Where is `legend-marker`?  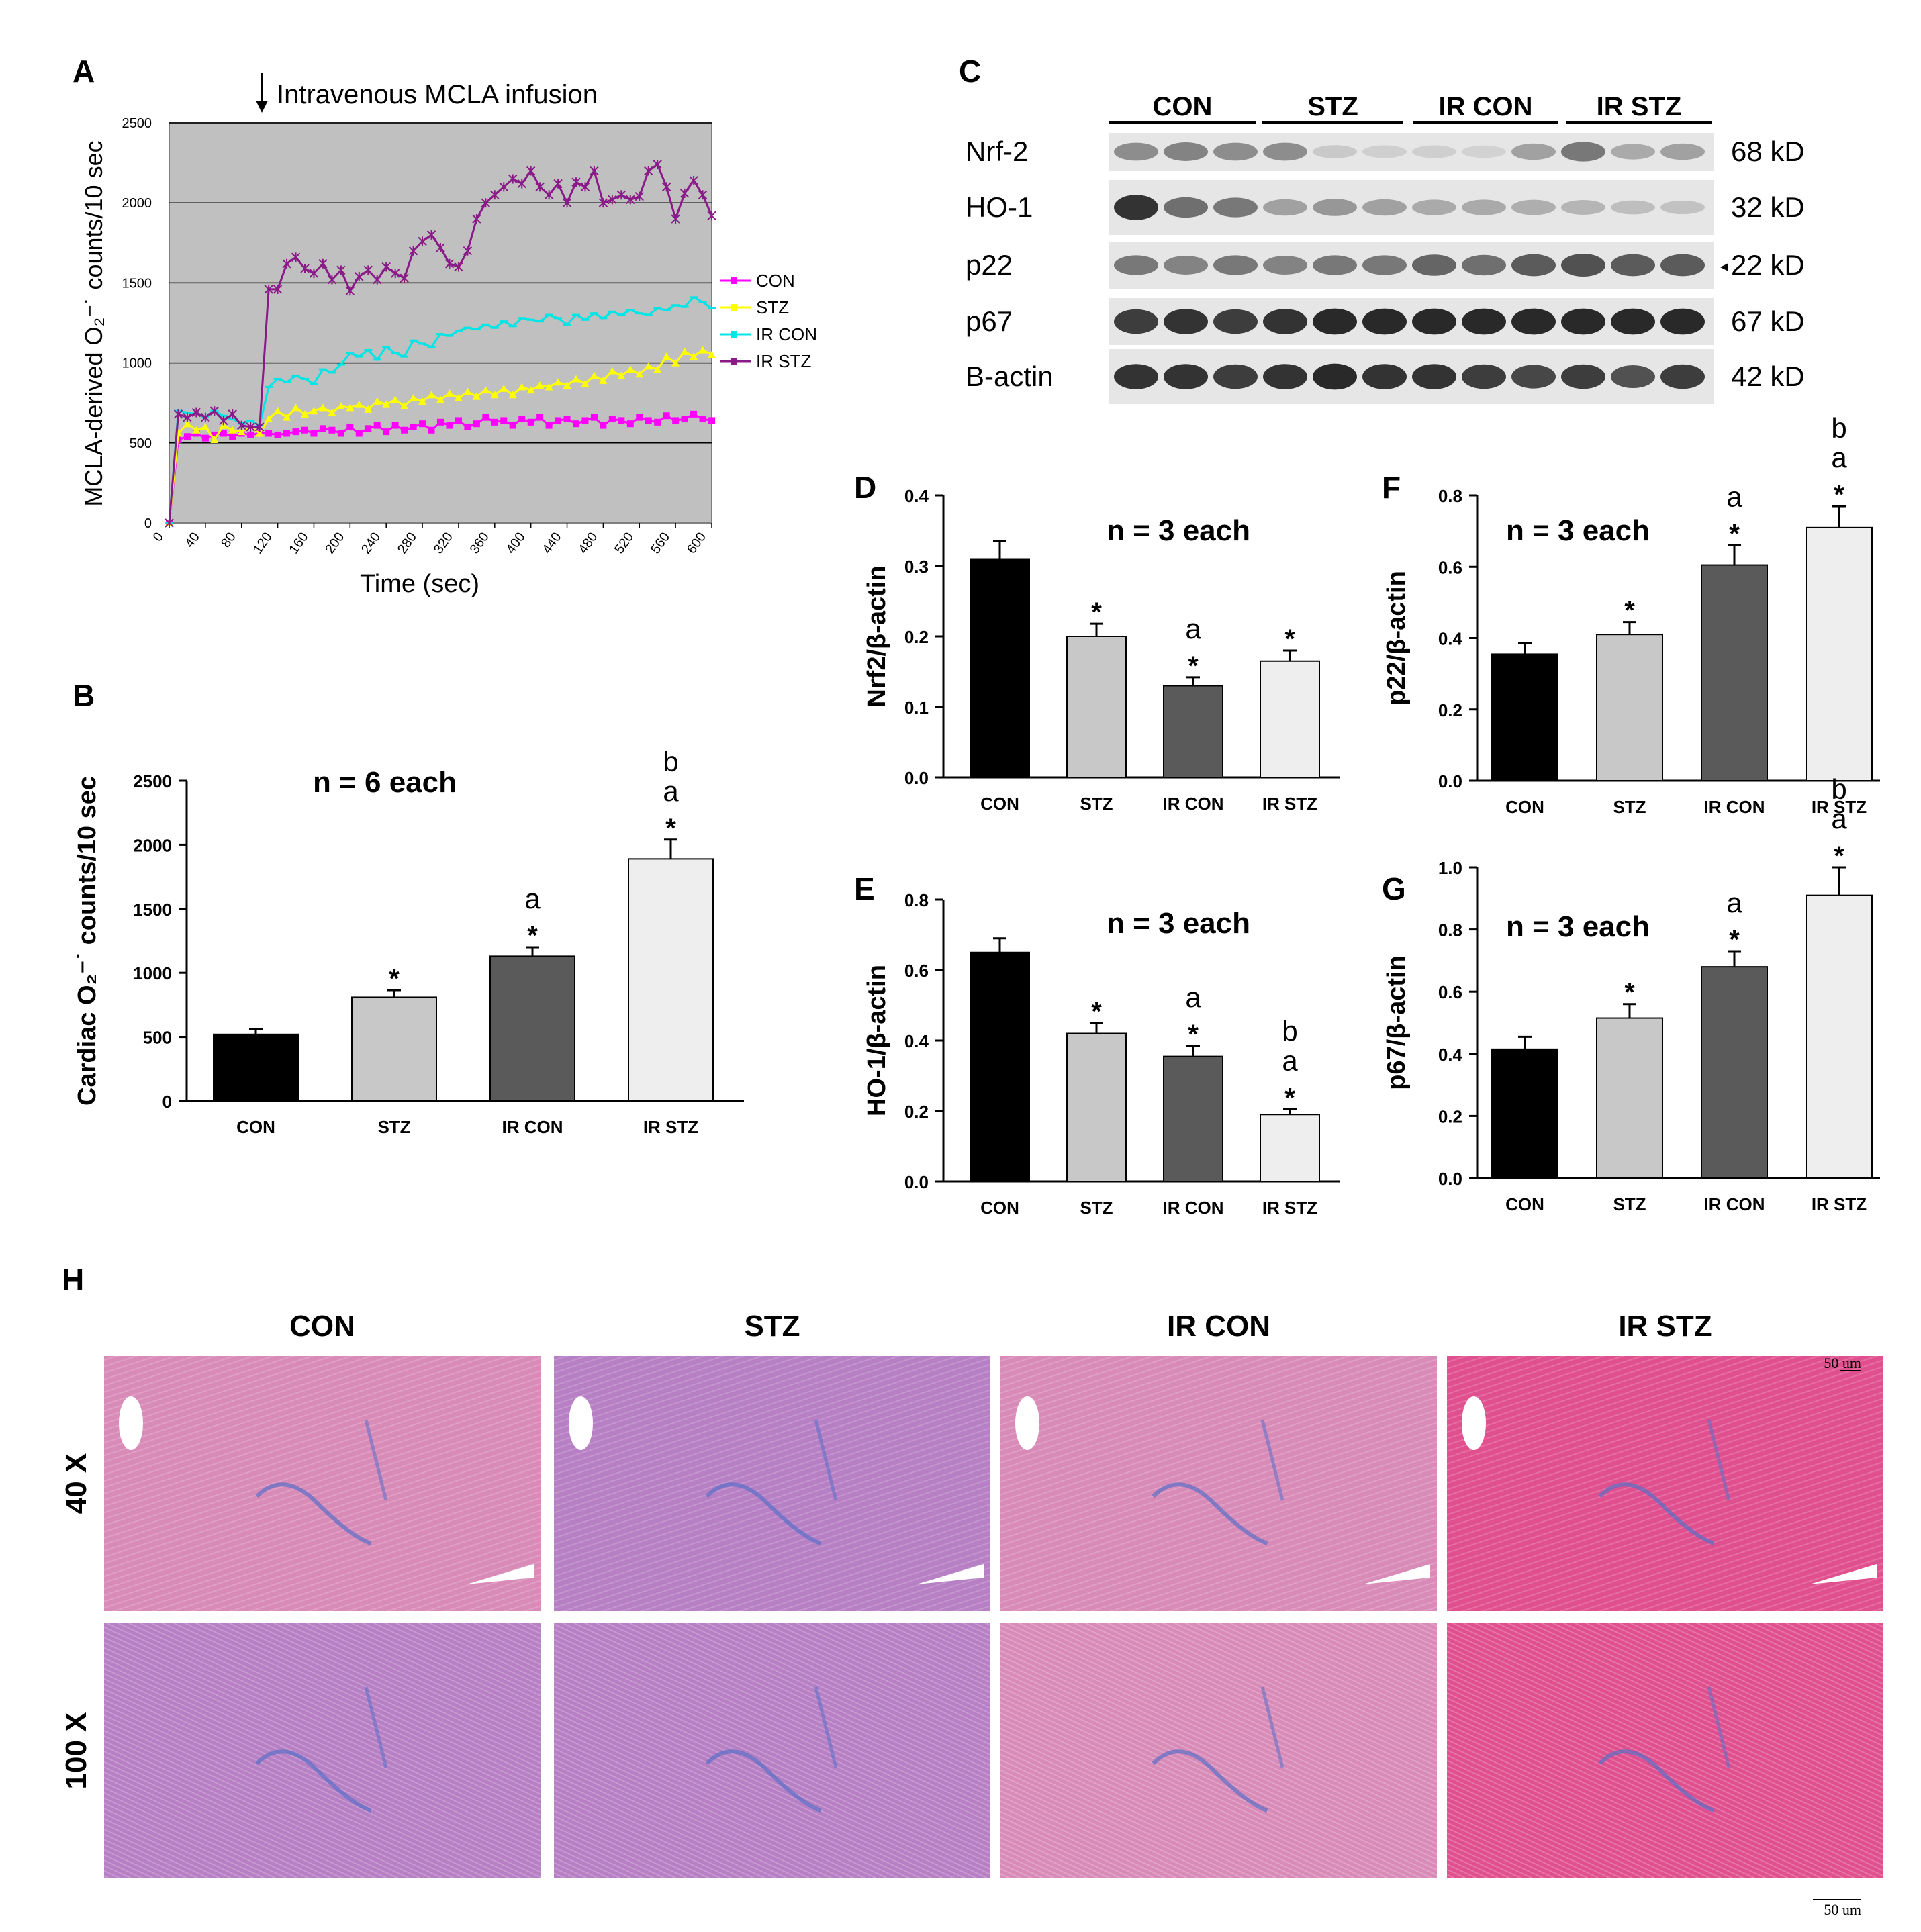
legend-marker is located at coordinates (734, 307).